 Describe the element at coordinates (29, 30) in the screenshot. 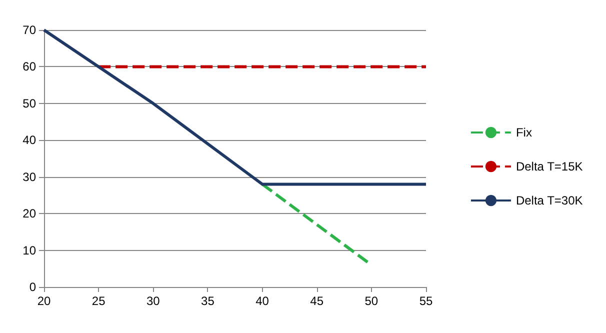

I see `y-tick-label: 70` at that location.